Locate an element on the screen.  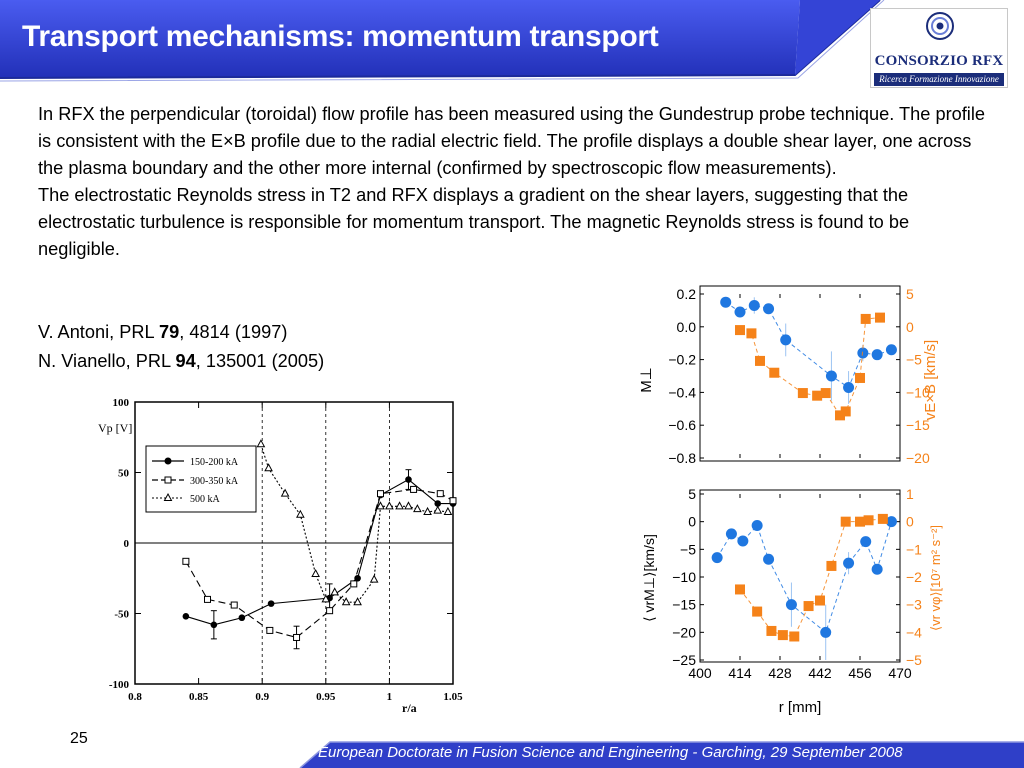
legend-label: 500 kA is located at coordinates (205, 499).